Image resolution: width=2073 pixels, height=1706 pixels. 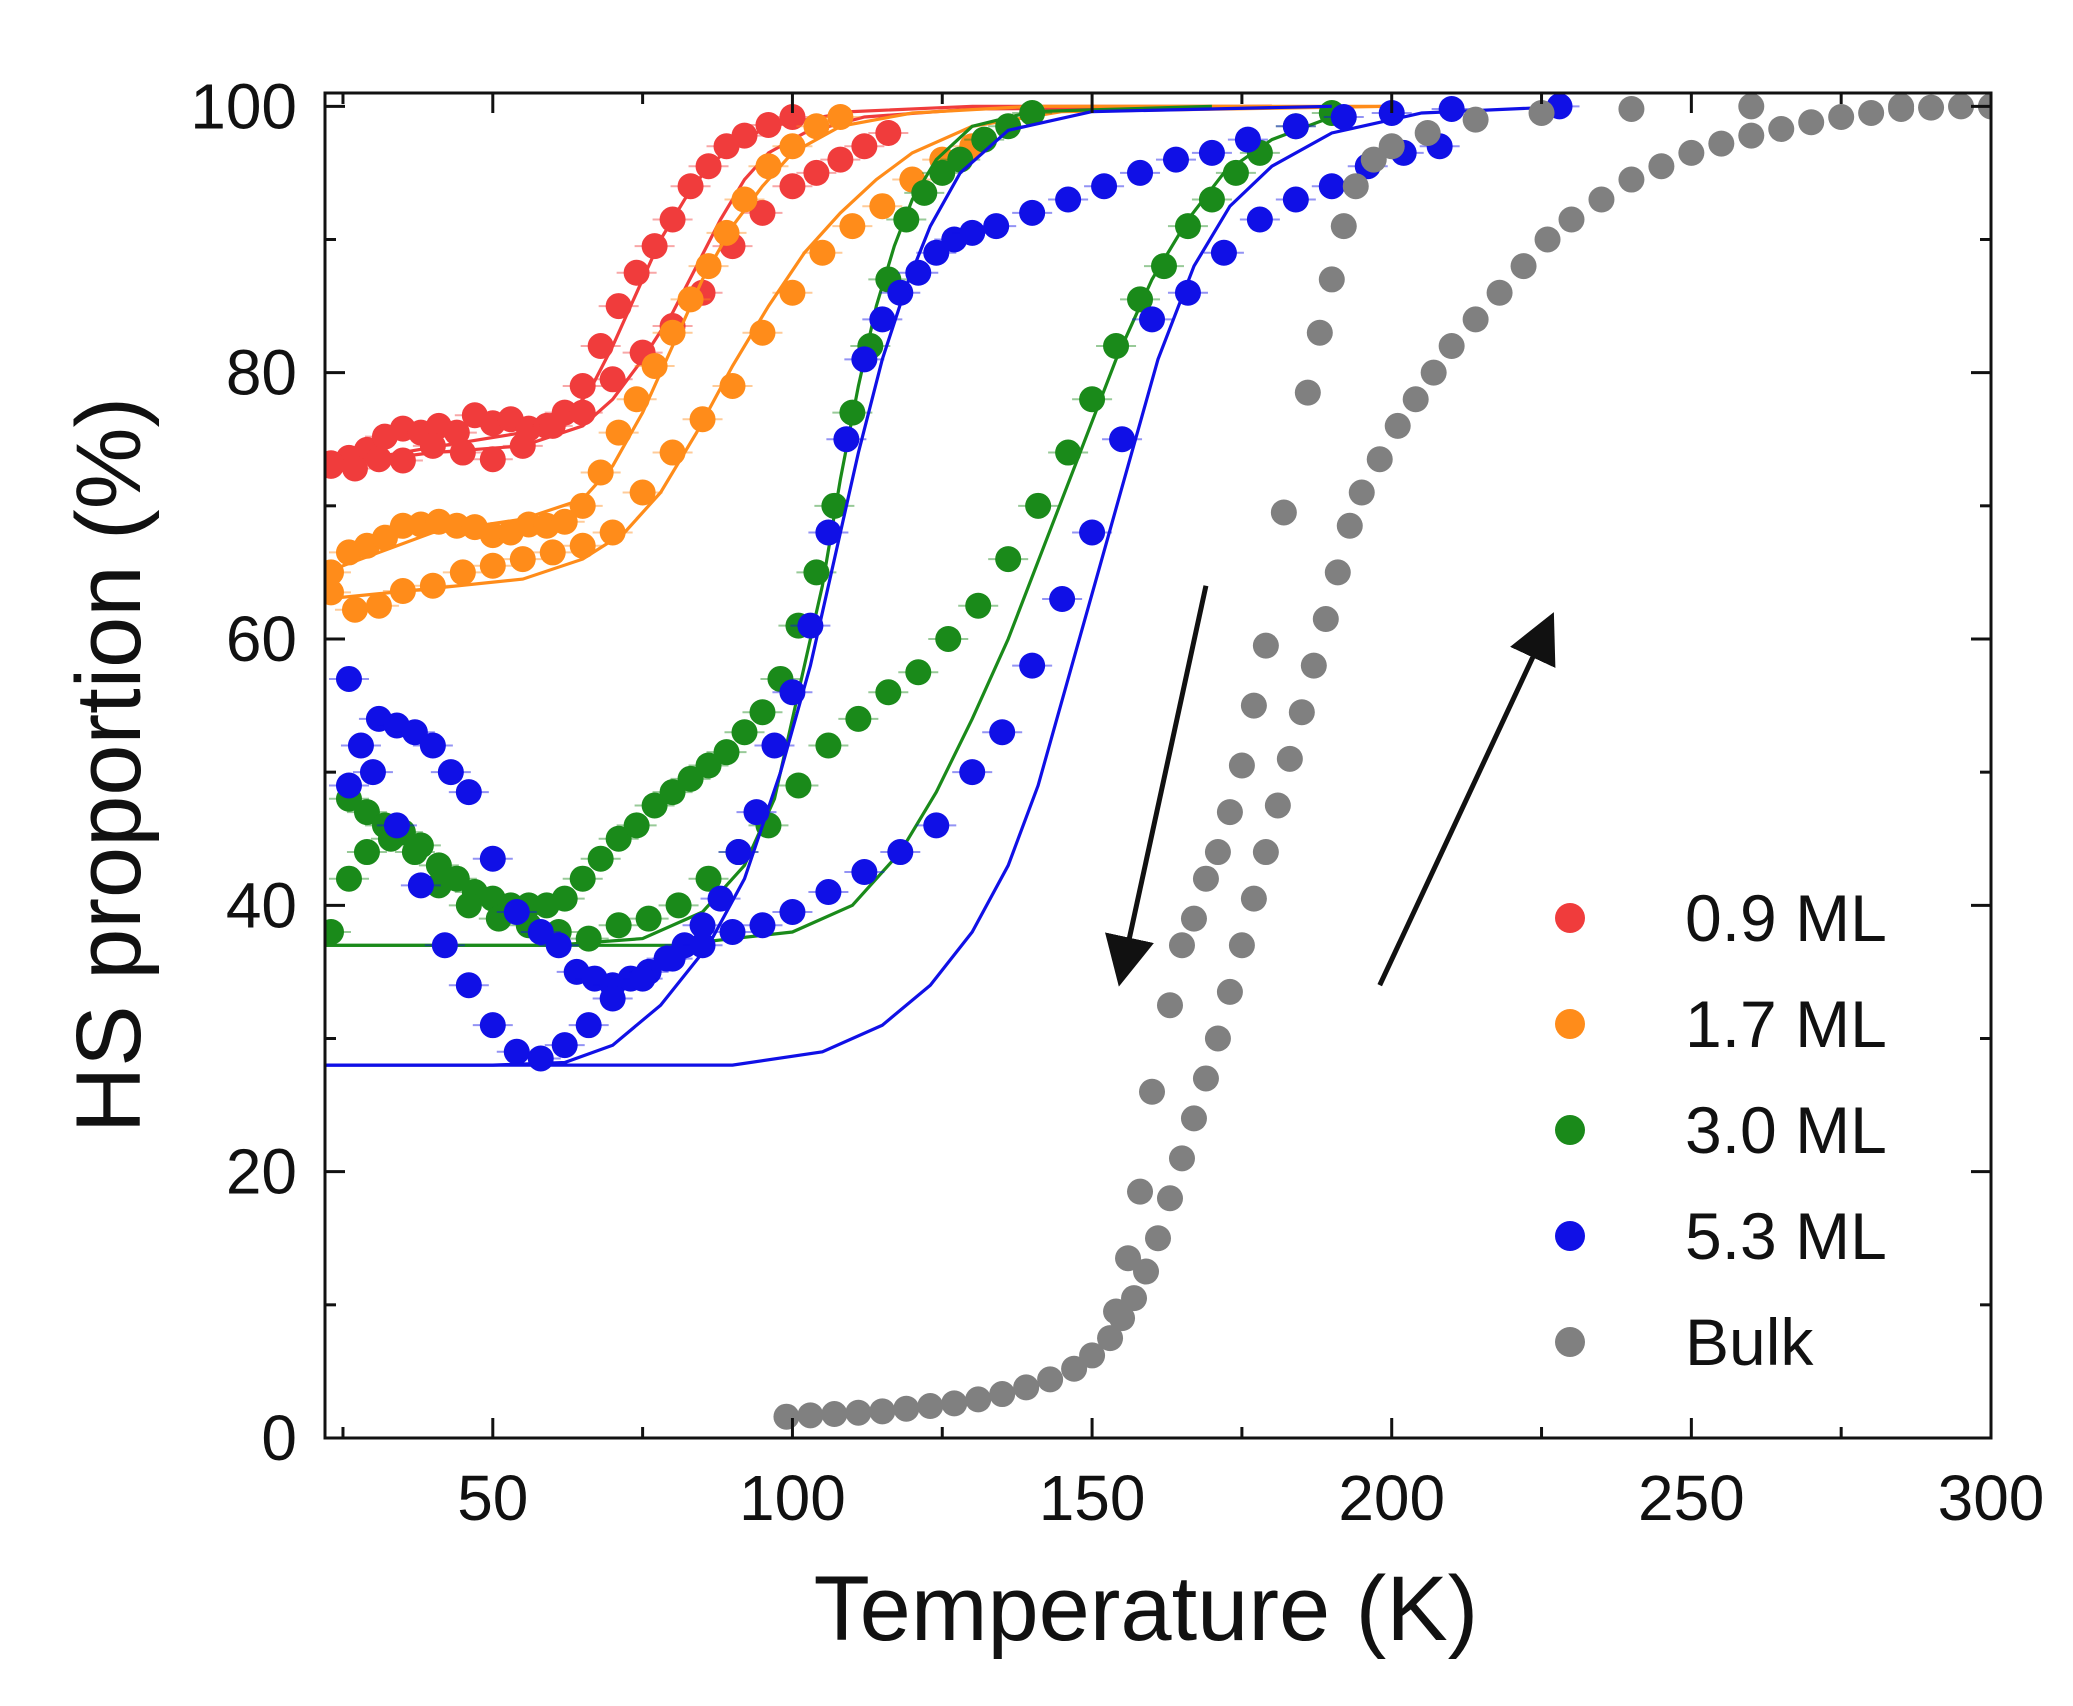 What do you see at coordinates (1786, 1130) in the screenshot?
I see `legend-label: 3.0 ML` at bounding box center [1786, 1130].